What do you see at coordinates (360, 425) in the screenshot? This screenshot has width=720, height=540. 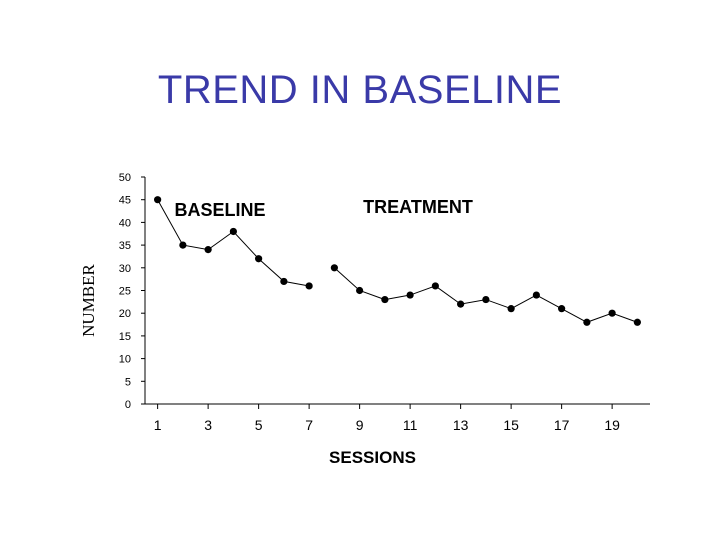 I see `x-tick-label: 9` at bounding box center [360, 425].